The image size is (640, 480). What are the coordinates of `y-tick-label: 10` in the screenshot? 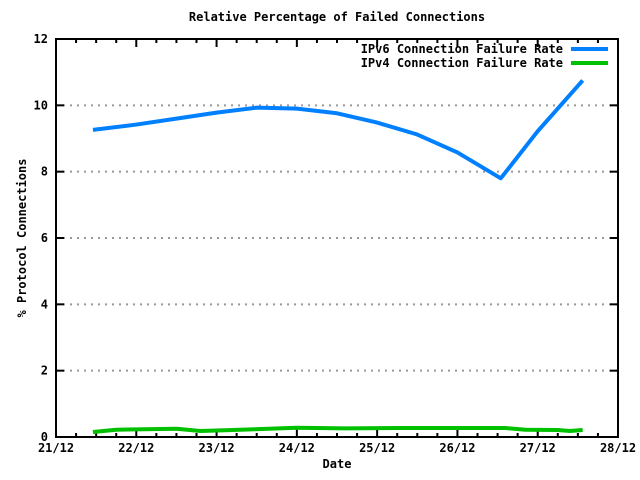 It's located at (41, 105).